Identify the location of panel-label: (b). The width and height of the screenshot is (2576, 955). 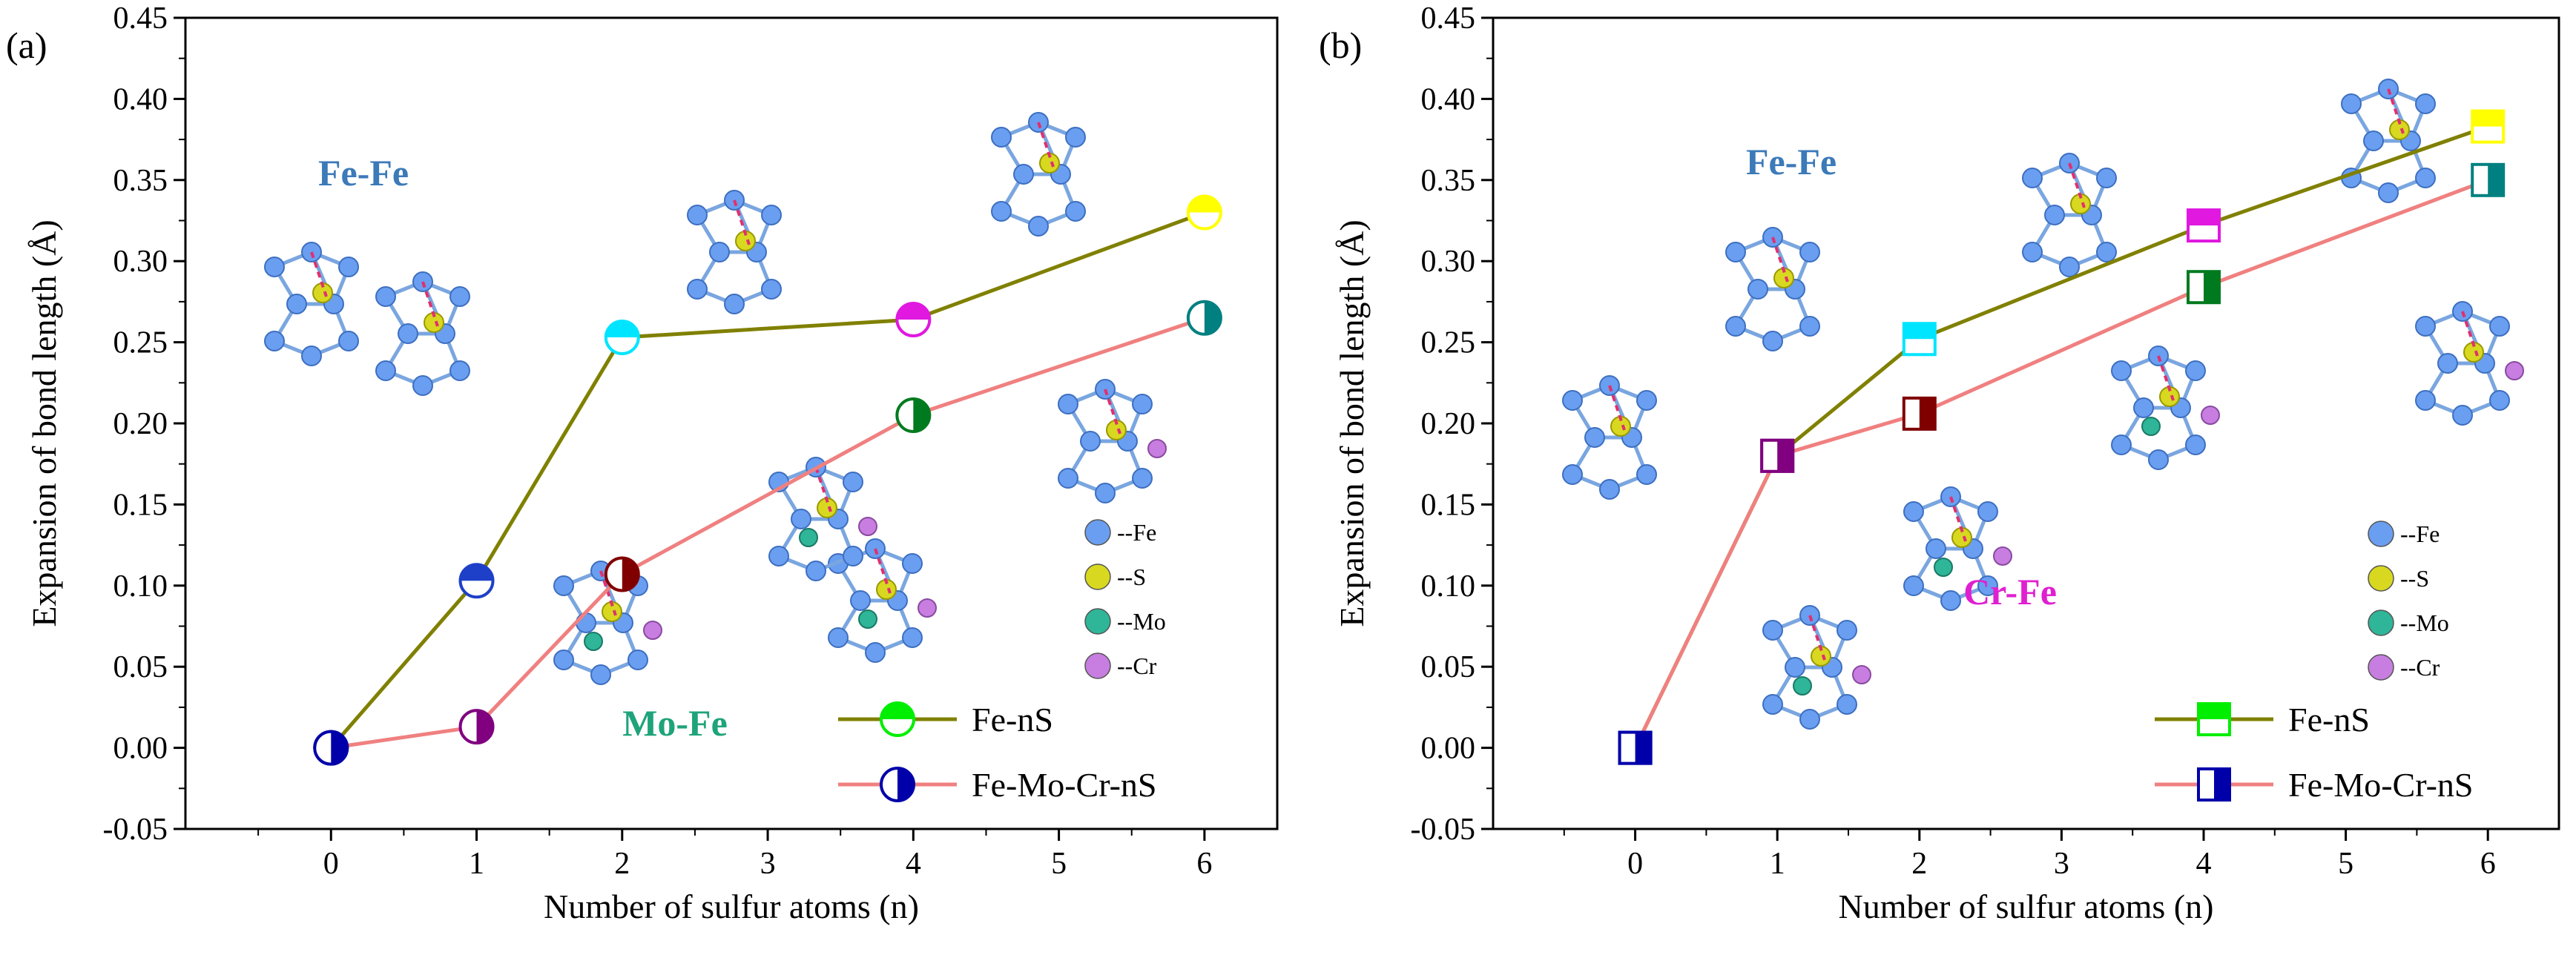
(1341, 45).